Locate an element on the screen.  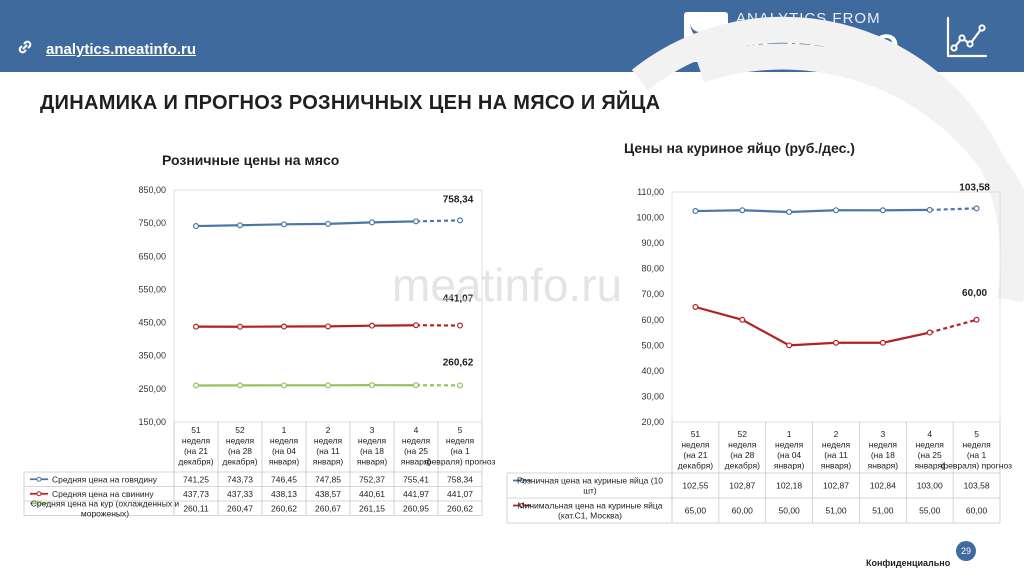
table-cell-value: 50,00 is located at coordinates (790, 511).